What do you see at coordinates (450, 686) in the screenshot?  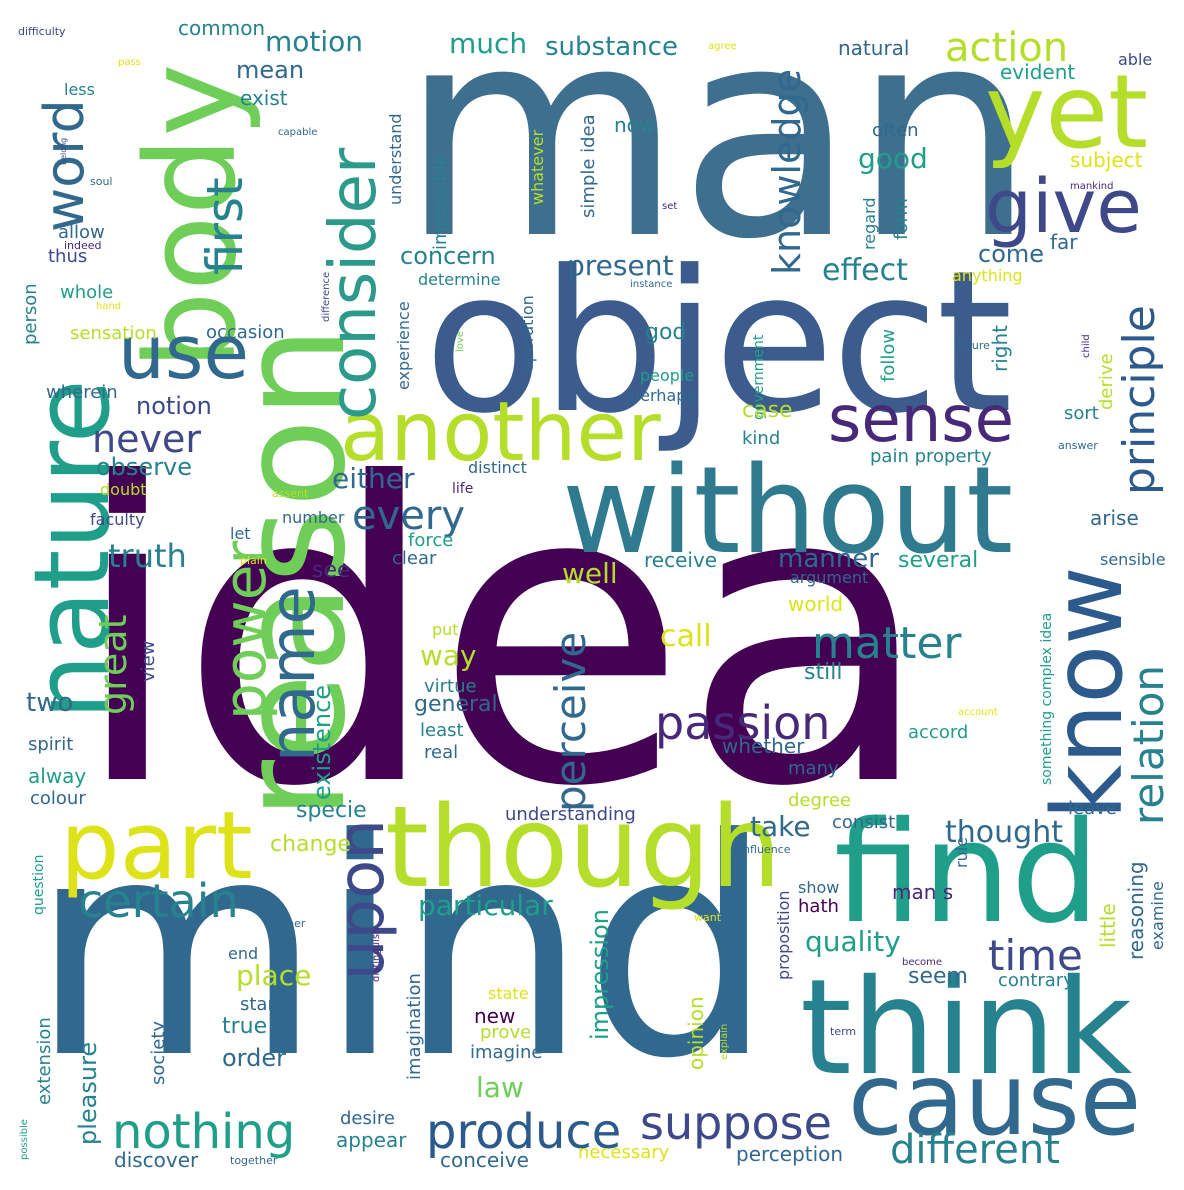 I see `word-virtue: virtue` at bounding box center [450, 686].